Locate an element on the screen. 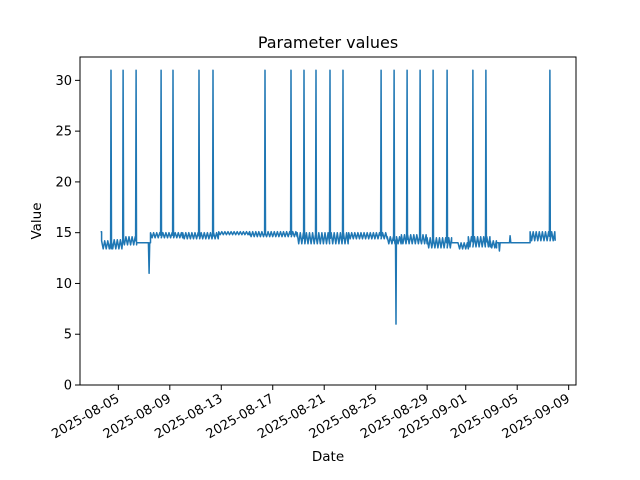 Image resolution: width=640 pixels, height=480 pixels. chart-title: Parameter values is located at coordinates (328, 42).